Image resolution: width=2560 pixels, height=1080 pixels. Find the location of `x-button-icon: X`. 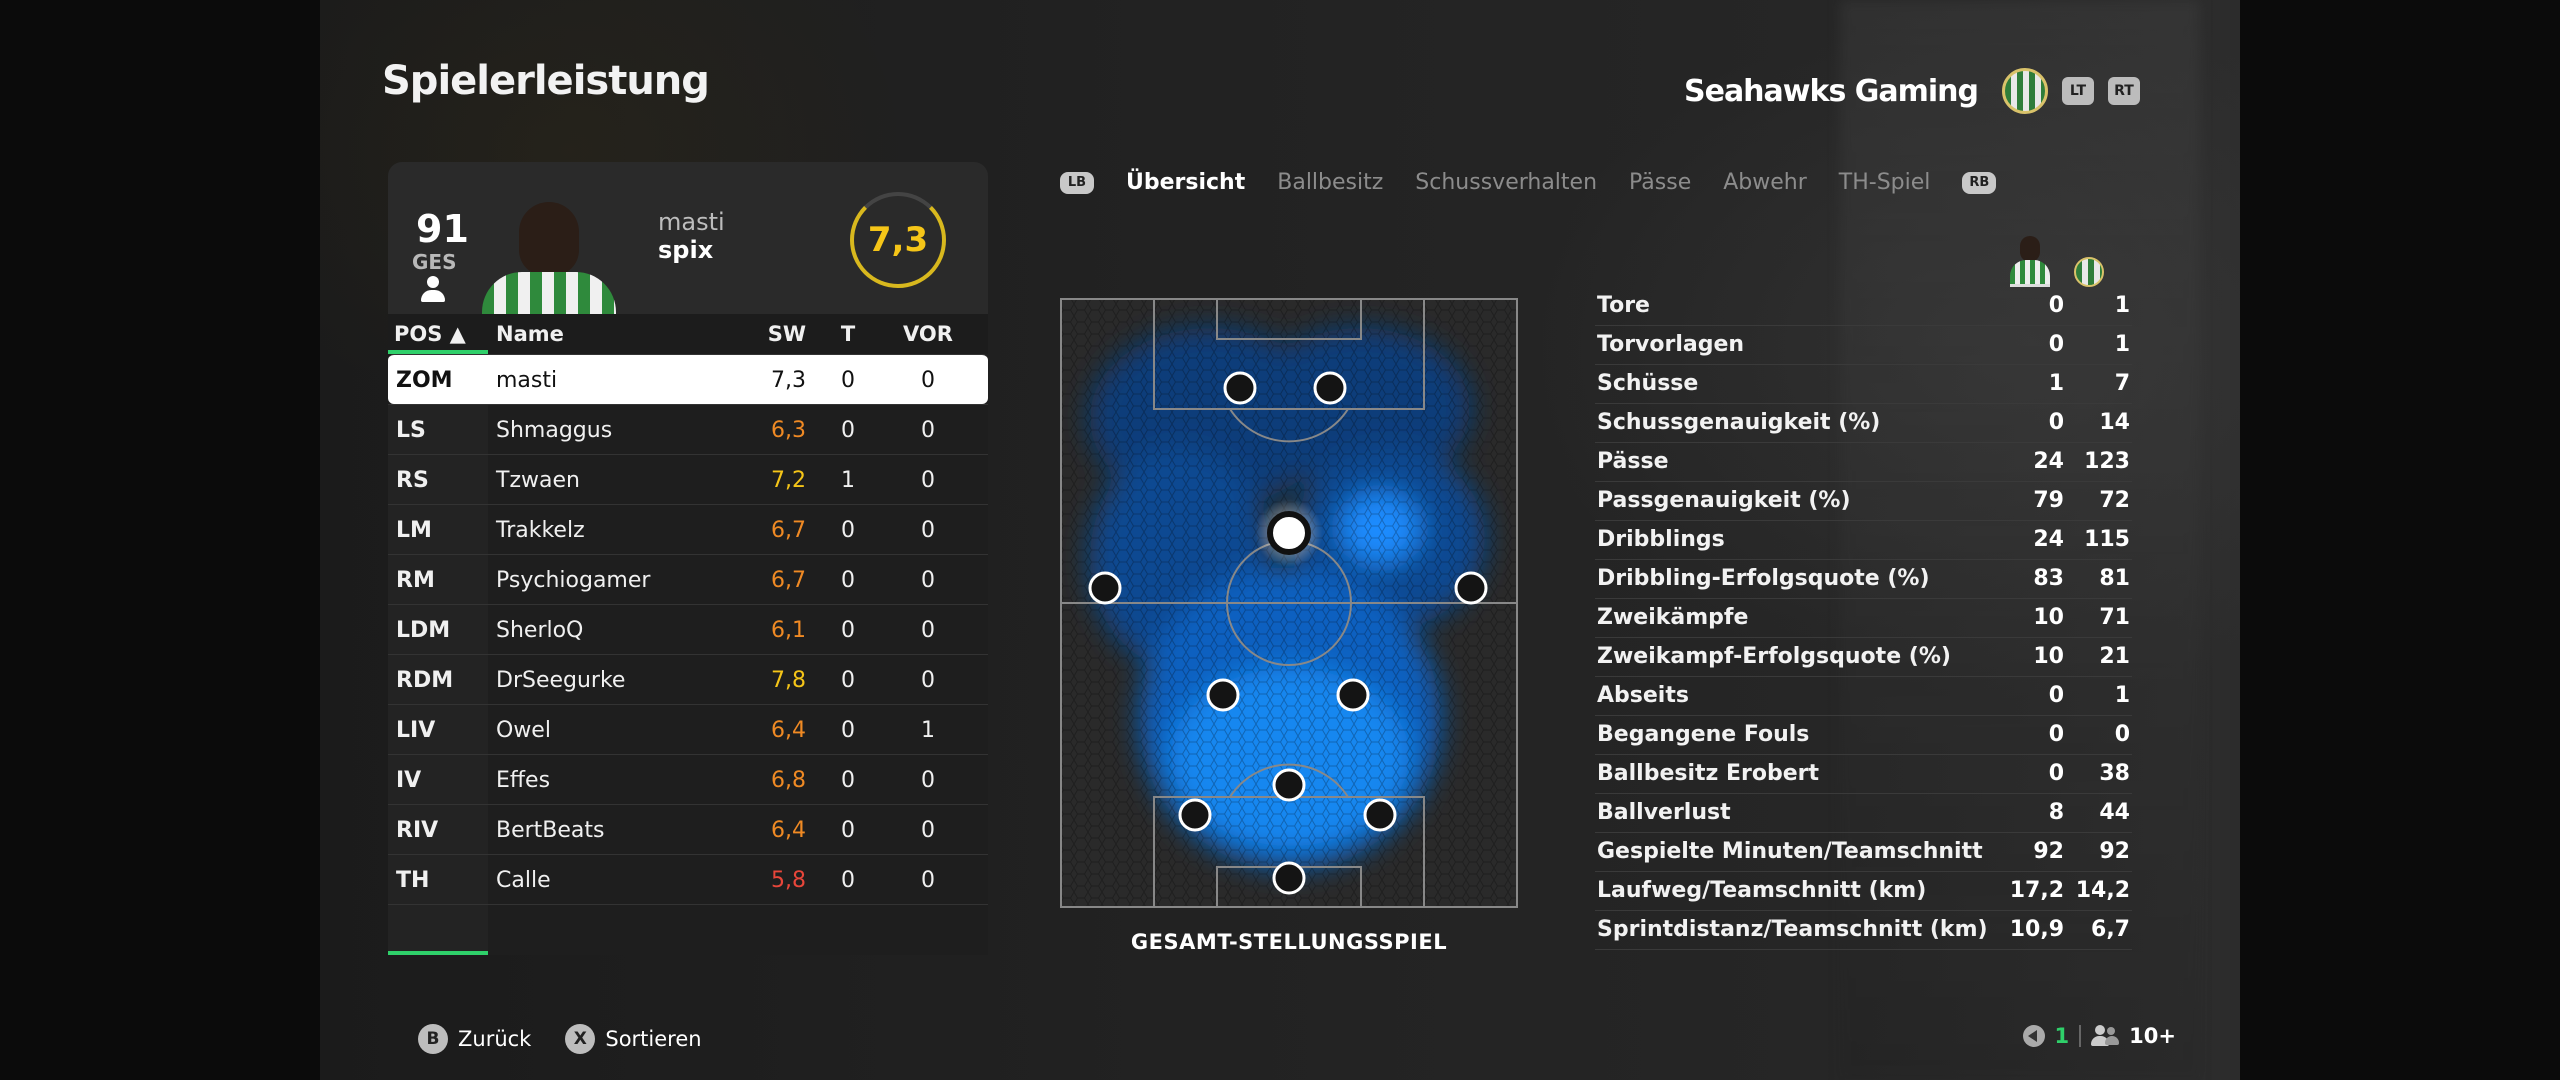

x-button-icon: X is located at coordinates (580, 1039).